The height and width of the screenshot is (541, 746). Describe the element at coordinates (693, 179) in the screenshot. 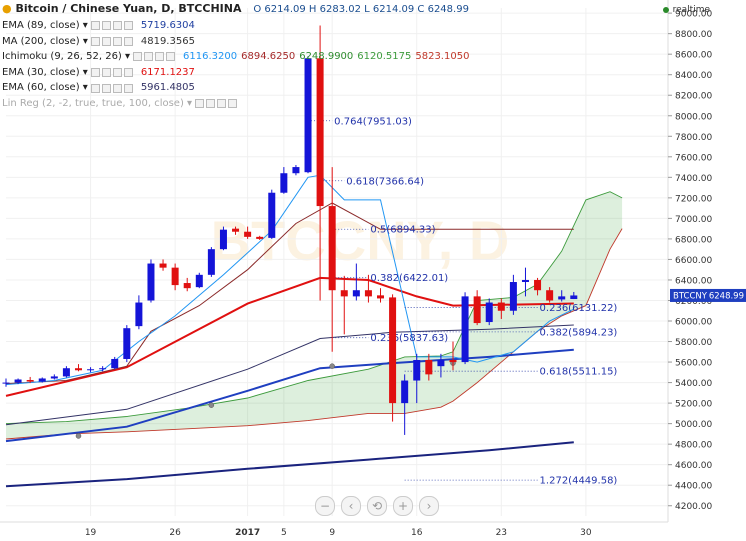

I see `price-tick-label: 7400.00` at that location.